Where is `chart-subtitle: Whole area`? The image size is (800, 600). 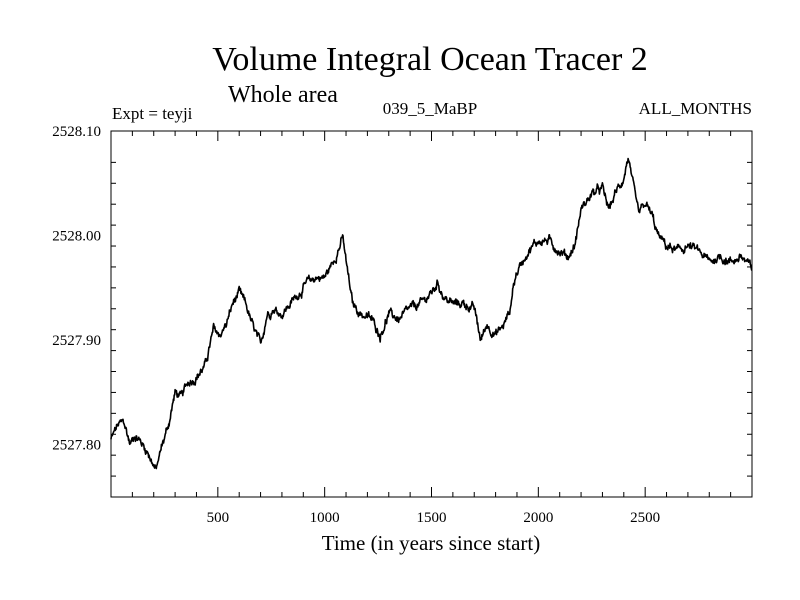
chart-subtitle: Whole area is located at coordinates (283, 95).